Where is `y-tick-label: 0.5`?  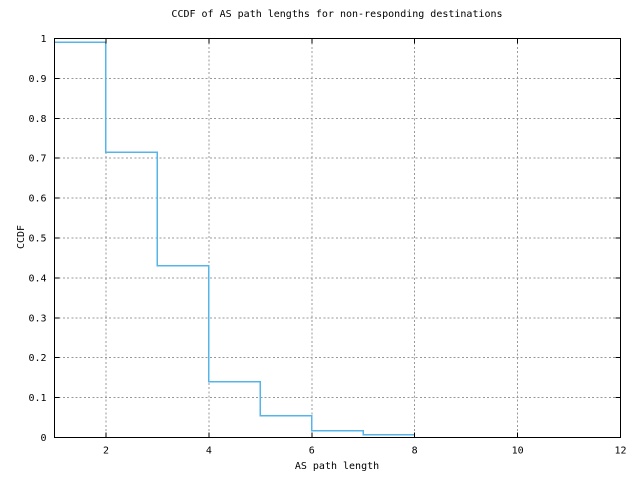
y-tick-label: 0.5 is located at coordinates (37, 239).